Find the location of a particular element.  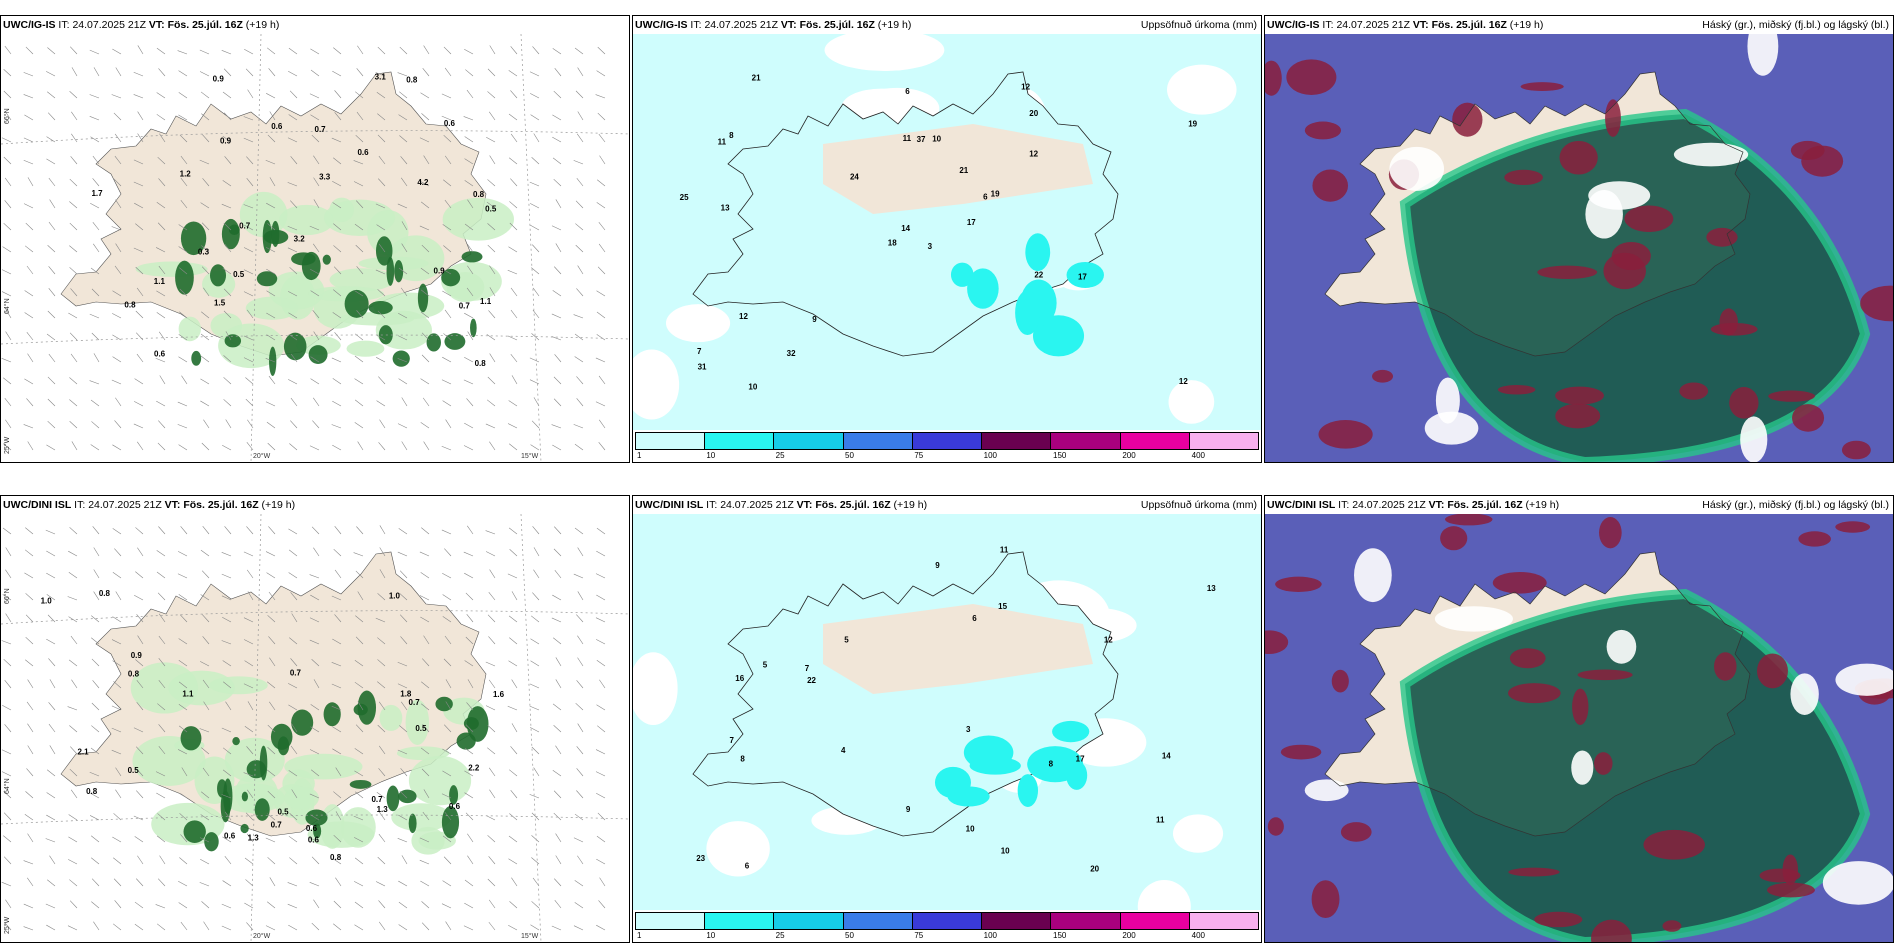

map-clouds is located at coordinates (1579, 248).